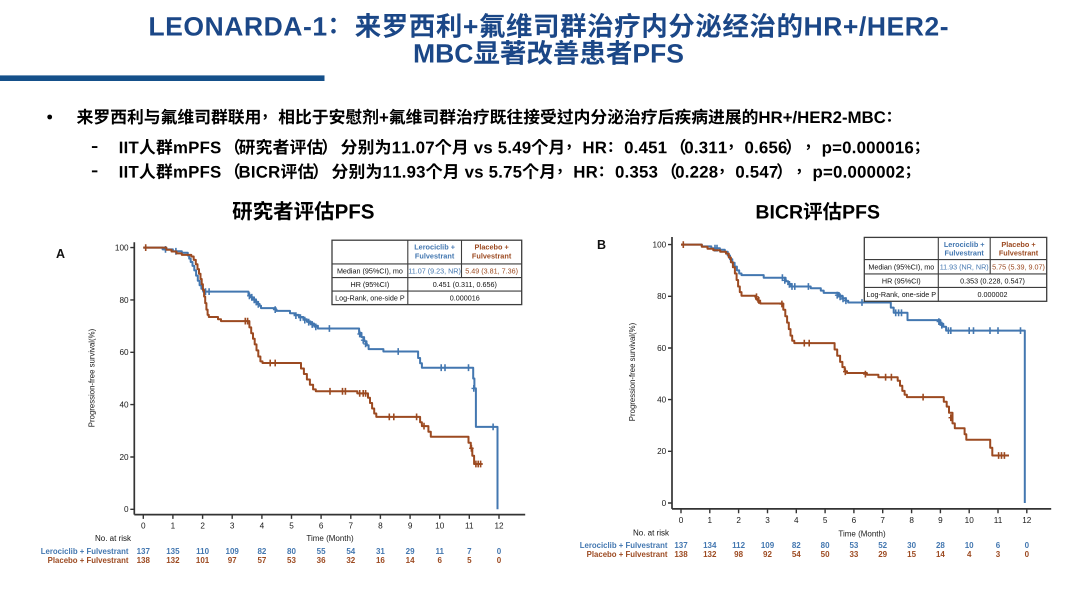 This screenshot has width=1080, height=594. What do you see at coordinates (491, 271) in the screenshot?
I see `svg-text: 5.49 (3.81, 7.36)` at bounding box center [491, 271].